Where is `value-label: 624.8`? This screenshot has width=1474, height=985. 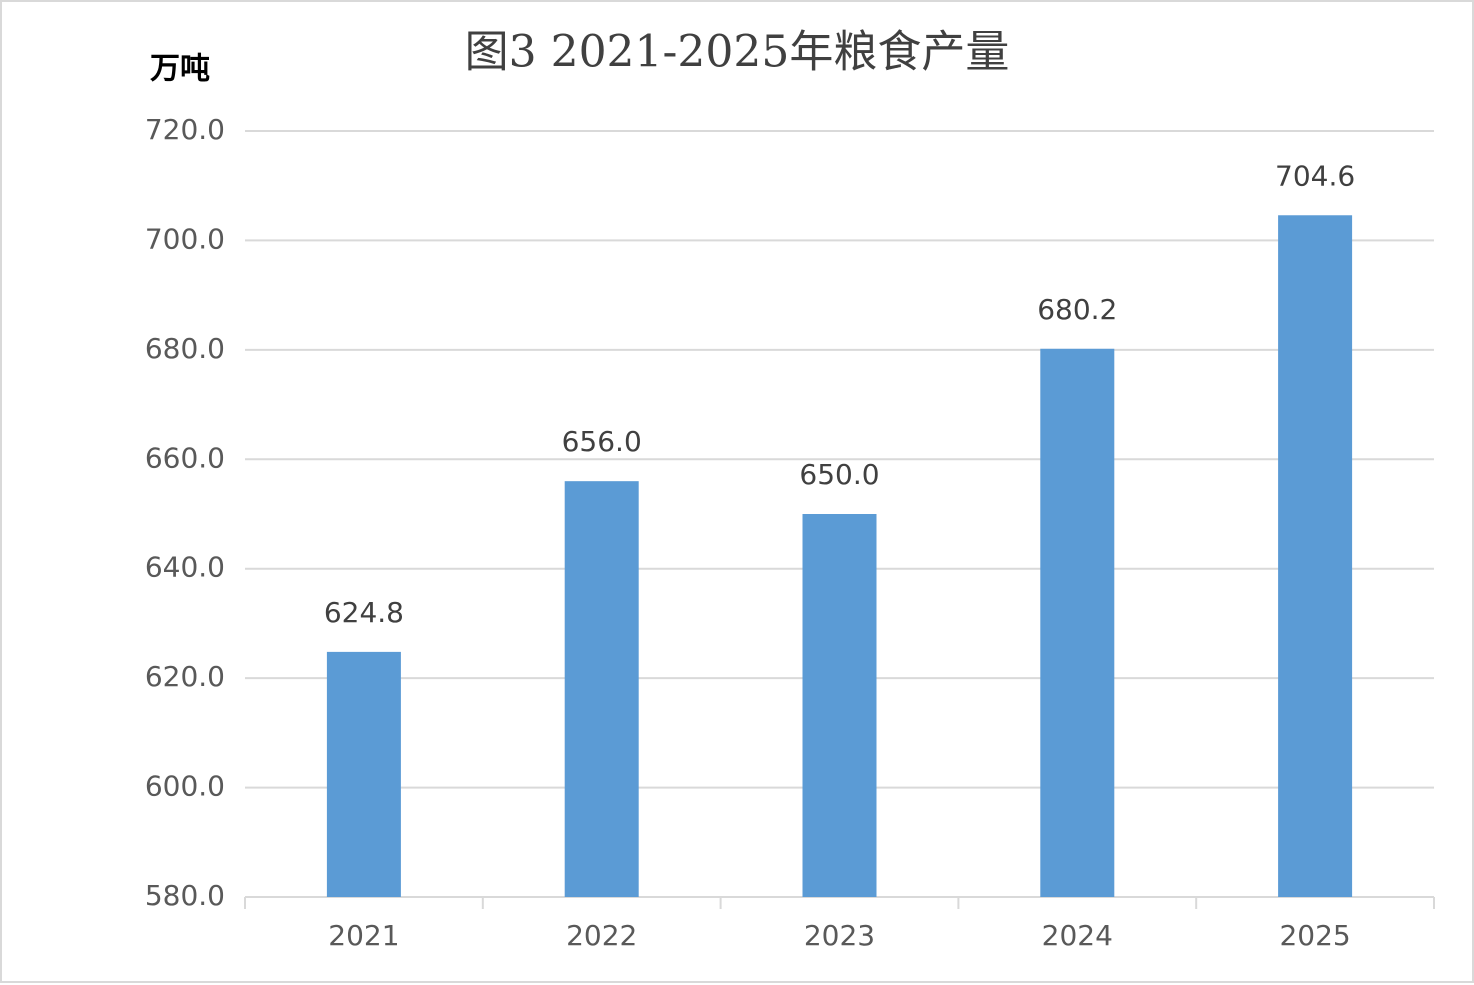
value-label: 624.8 is located at coordinates (364, 612).